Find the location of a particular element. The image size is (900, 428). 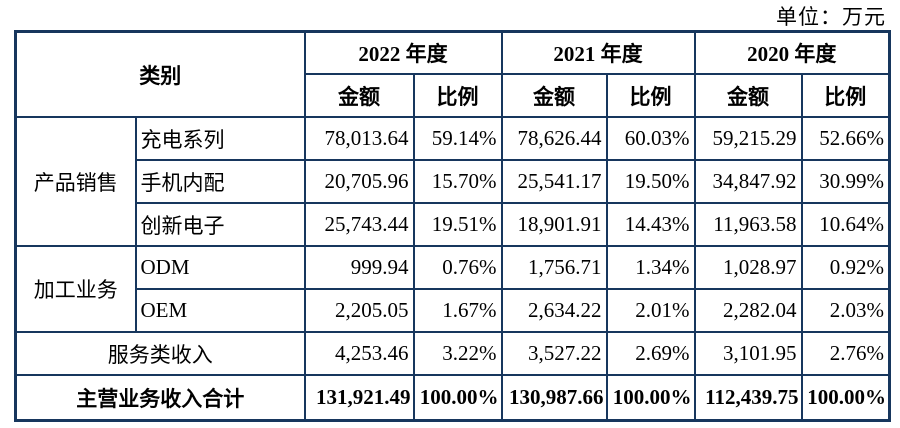

amount-cell: 3,101.95 is located at coordinates (748, 353).